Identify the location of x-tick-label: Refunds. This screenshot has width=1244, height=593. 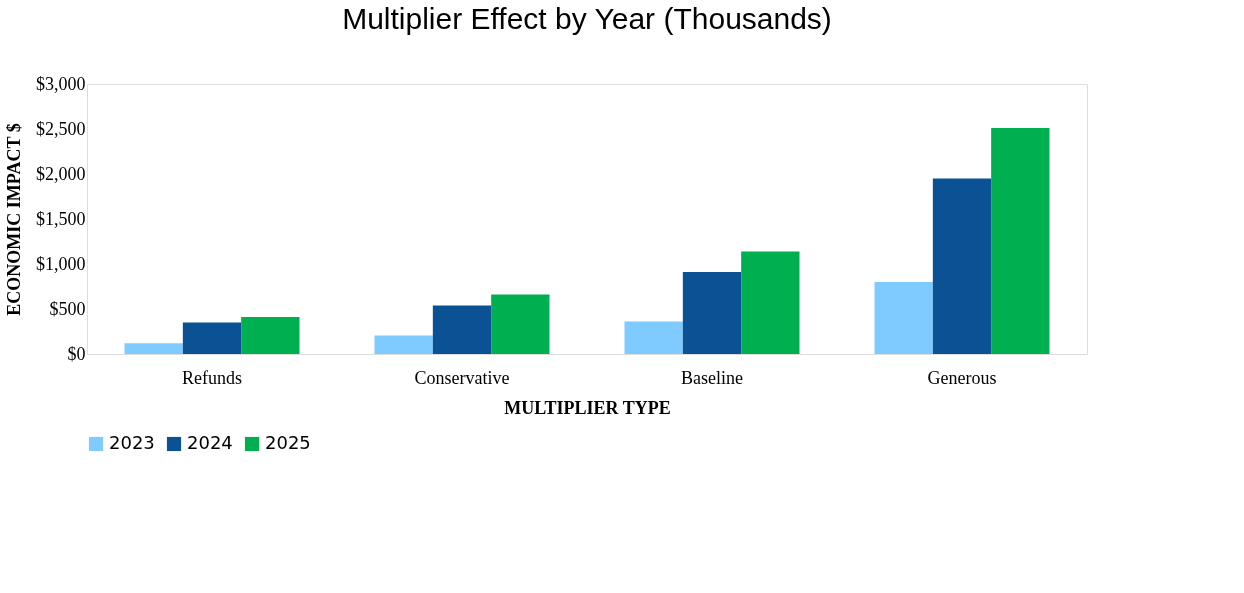
(212, 377).